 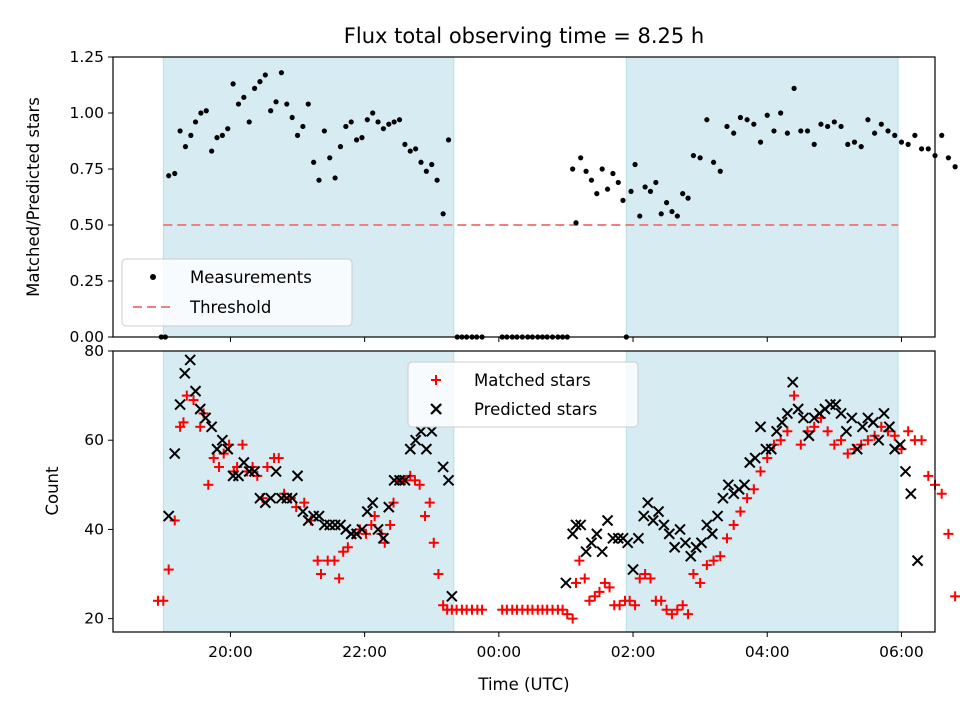 What do you see at coordinates (230, 307) in the screenshot?
I see `legend-threshold-label: Threshold` at bounding box center [230, 307].